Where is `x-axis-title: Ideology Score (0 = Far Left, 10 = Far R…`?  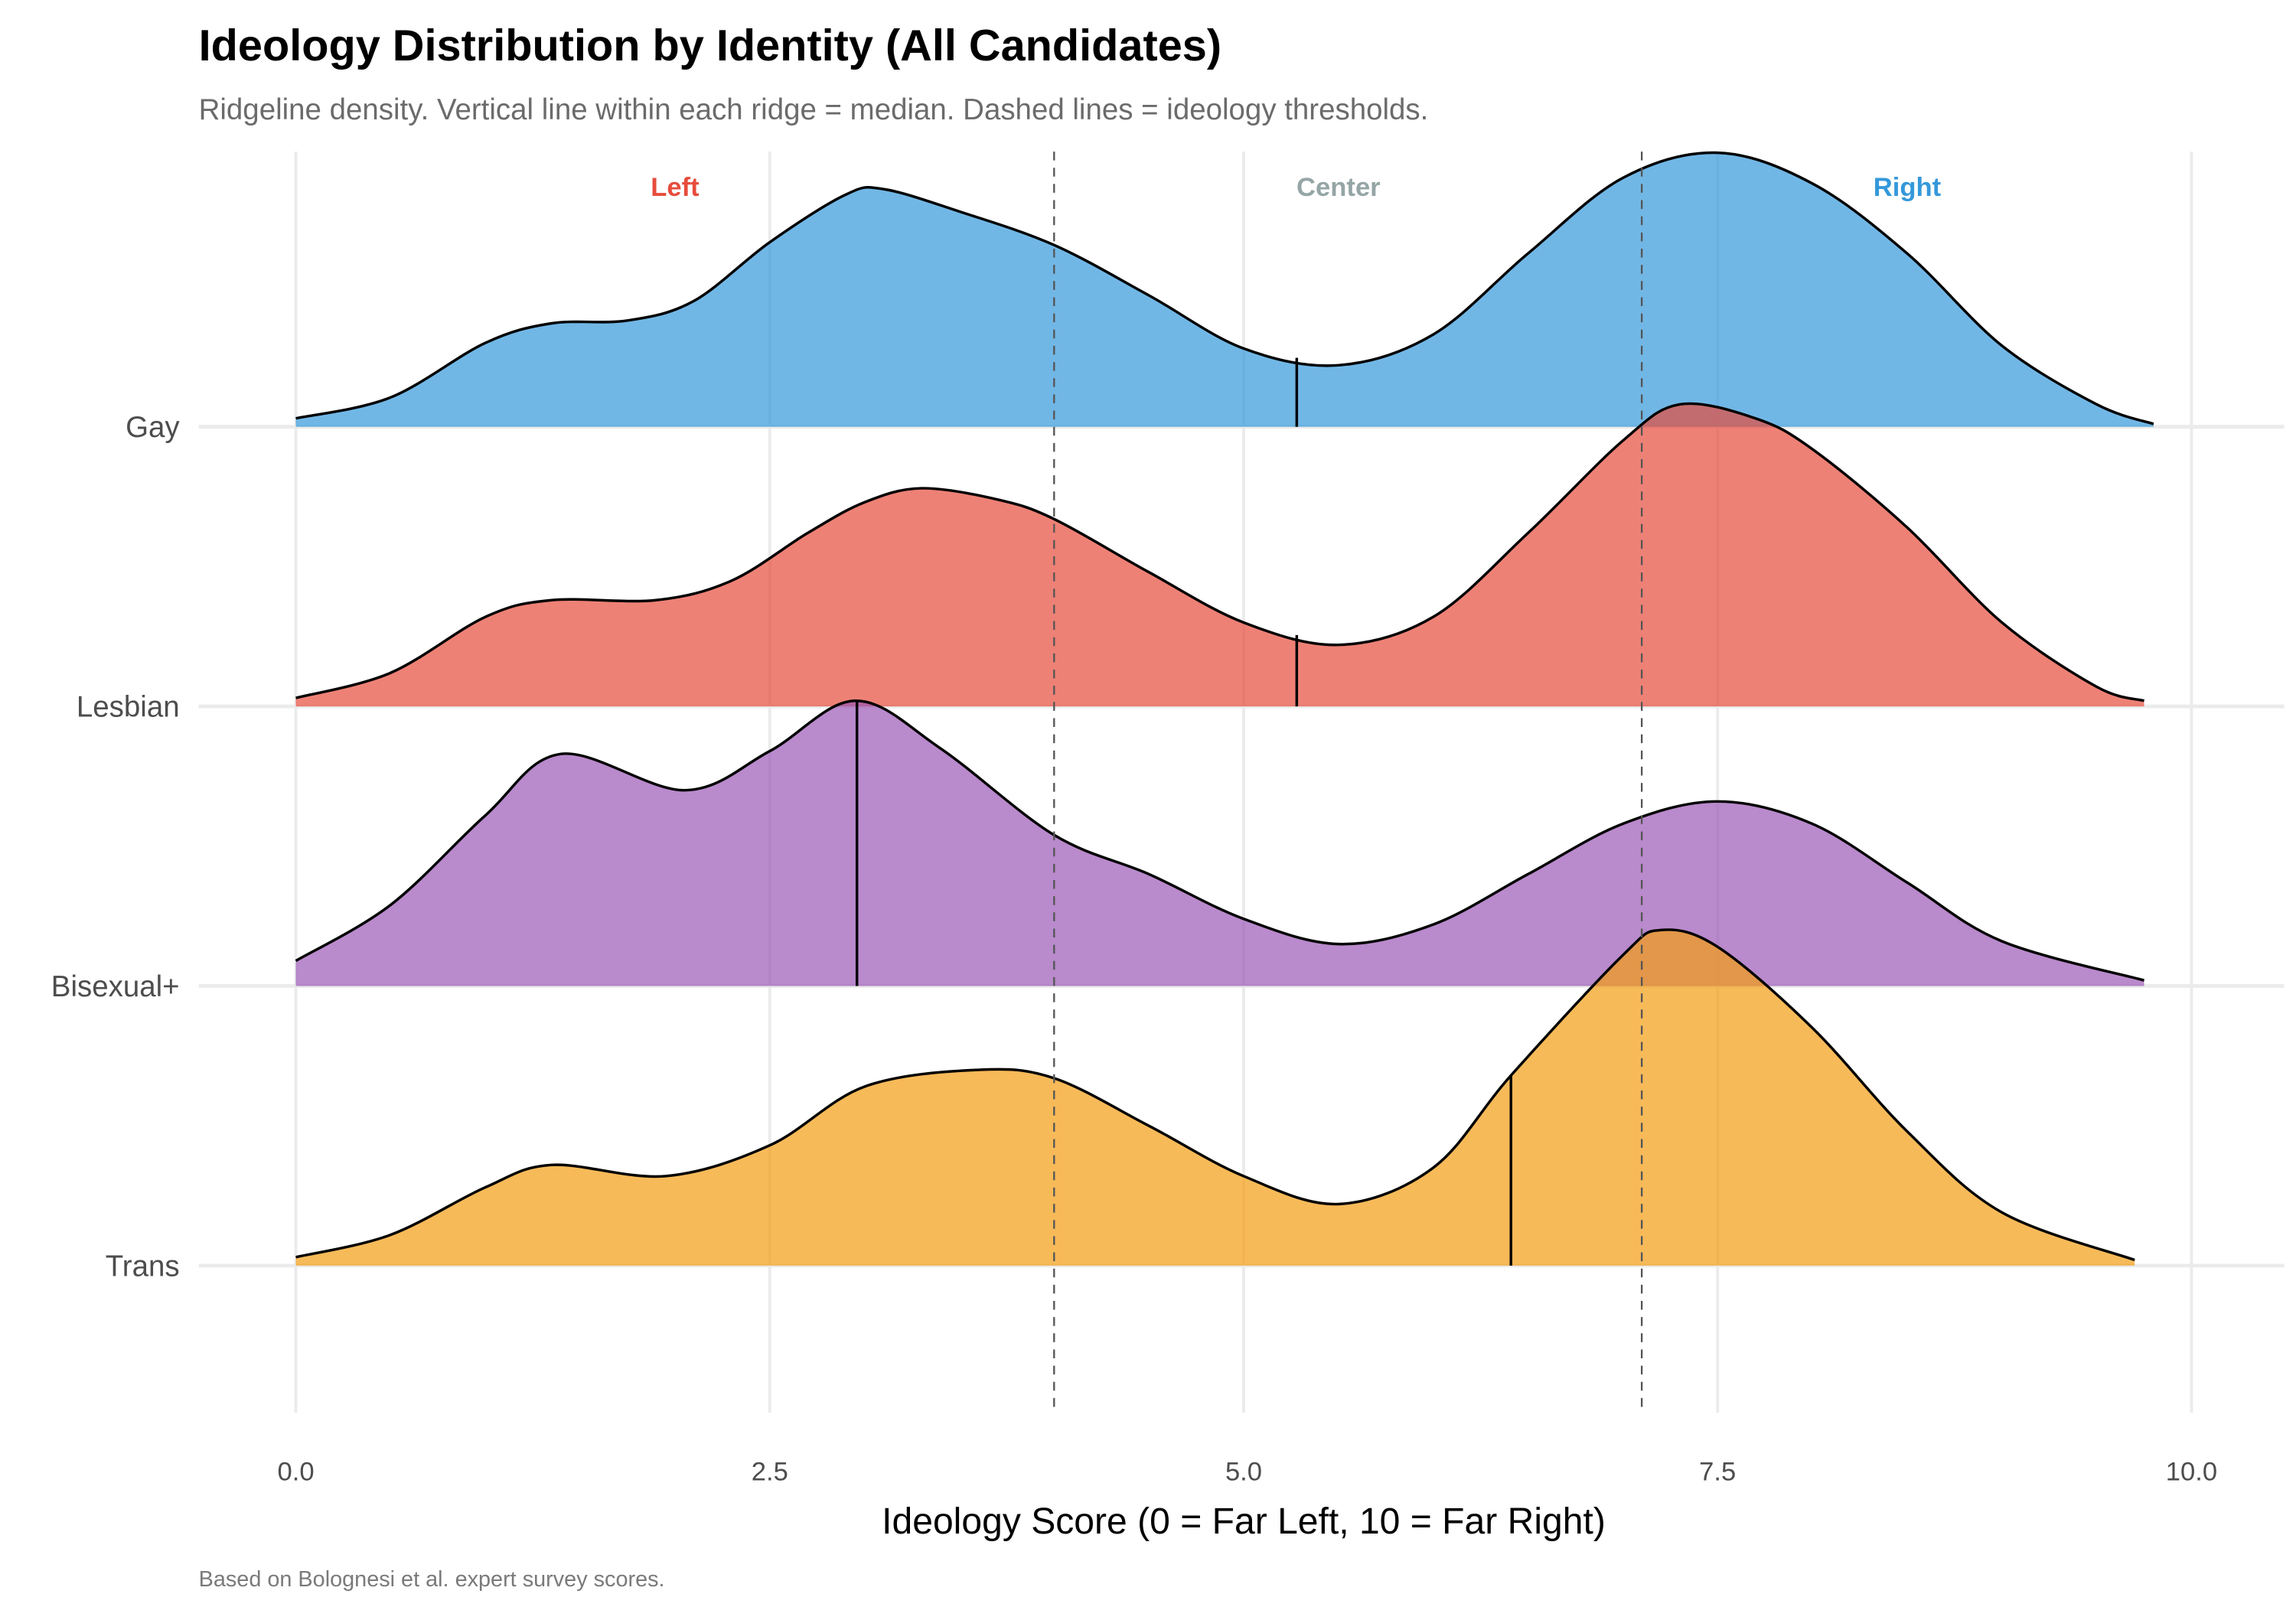 x-axis-title: Ideology Score (0 = Far Left, 10 = Far R… is located at coordinates (1244, 1521).